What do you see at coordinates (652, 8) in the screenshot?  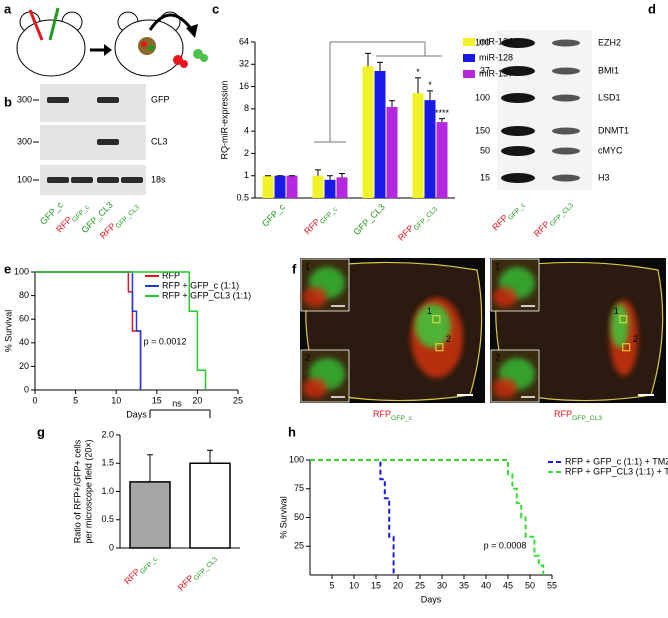 I see `panel-letter: d` at bounding box center [652, 8].